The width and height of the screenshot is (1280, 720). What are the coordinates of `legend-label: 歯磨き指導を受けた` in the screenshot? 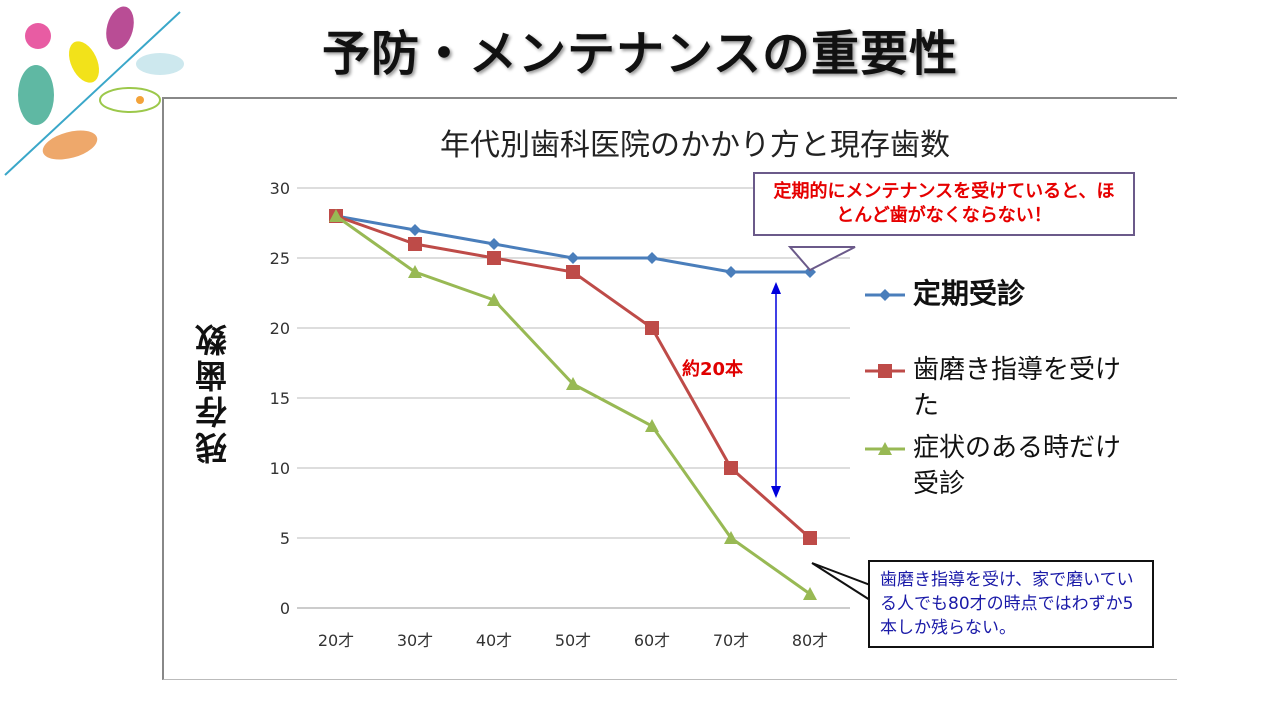 It's located at (1017, 388).